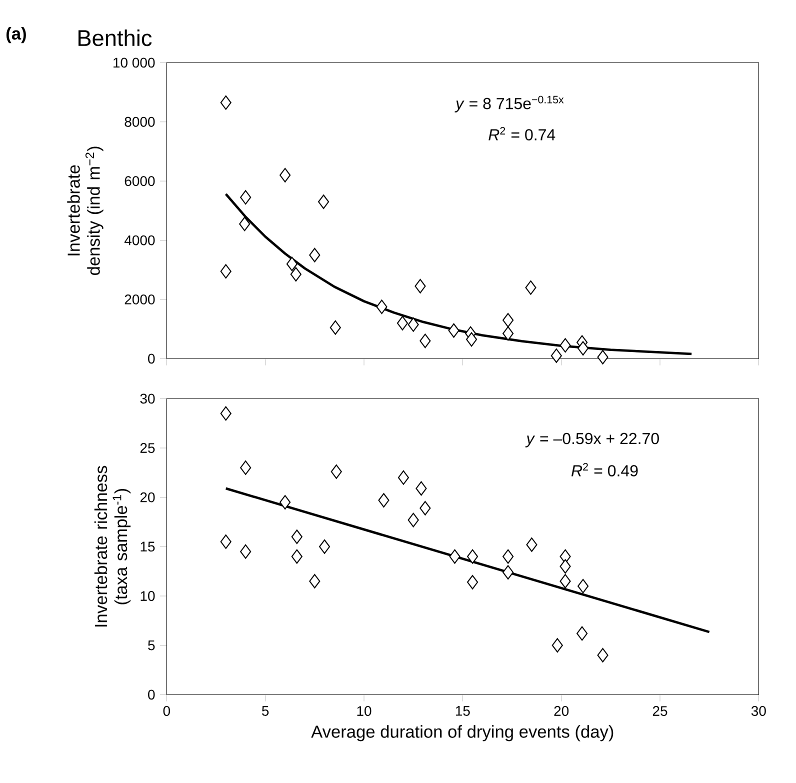 The height and width of the screenshot is (783, 796). I want to click on x-tick-label: 10, so click(364, 711).